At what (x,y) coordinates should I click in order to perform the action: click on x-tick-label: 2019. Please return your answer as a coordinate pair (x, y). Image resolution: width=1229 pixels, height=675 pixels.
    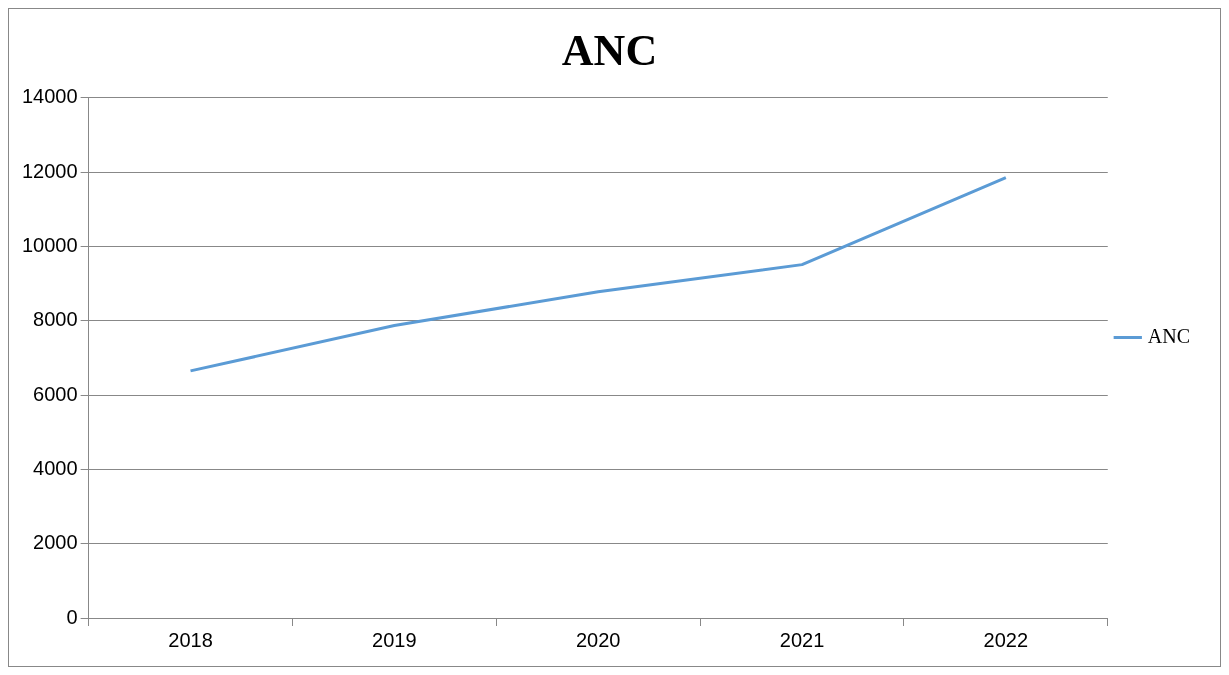
    Looking at the image, I should click on (394, 639).